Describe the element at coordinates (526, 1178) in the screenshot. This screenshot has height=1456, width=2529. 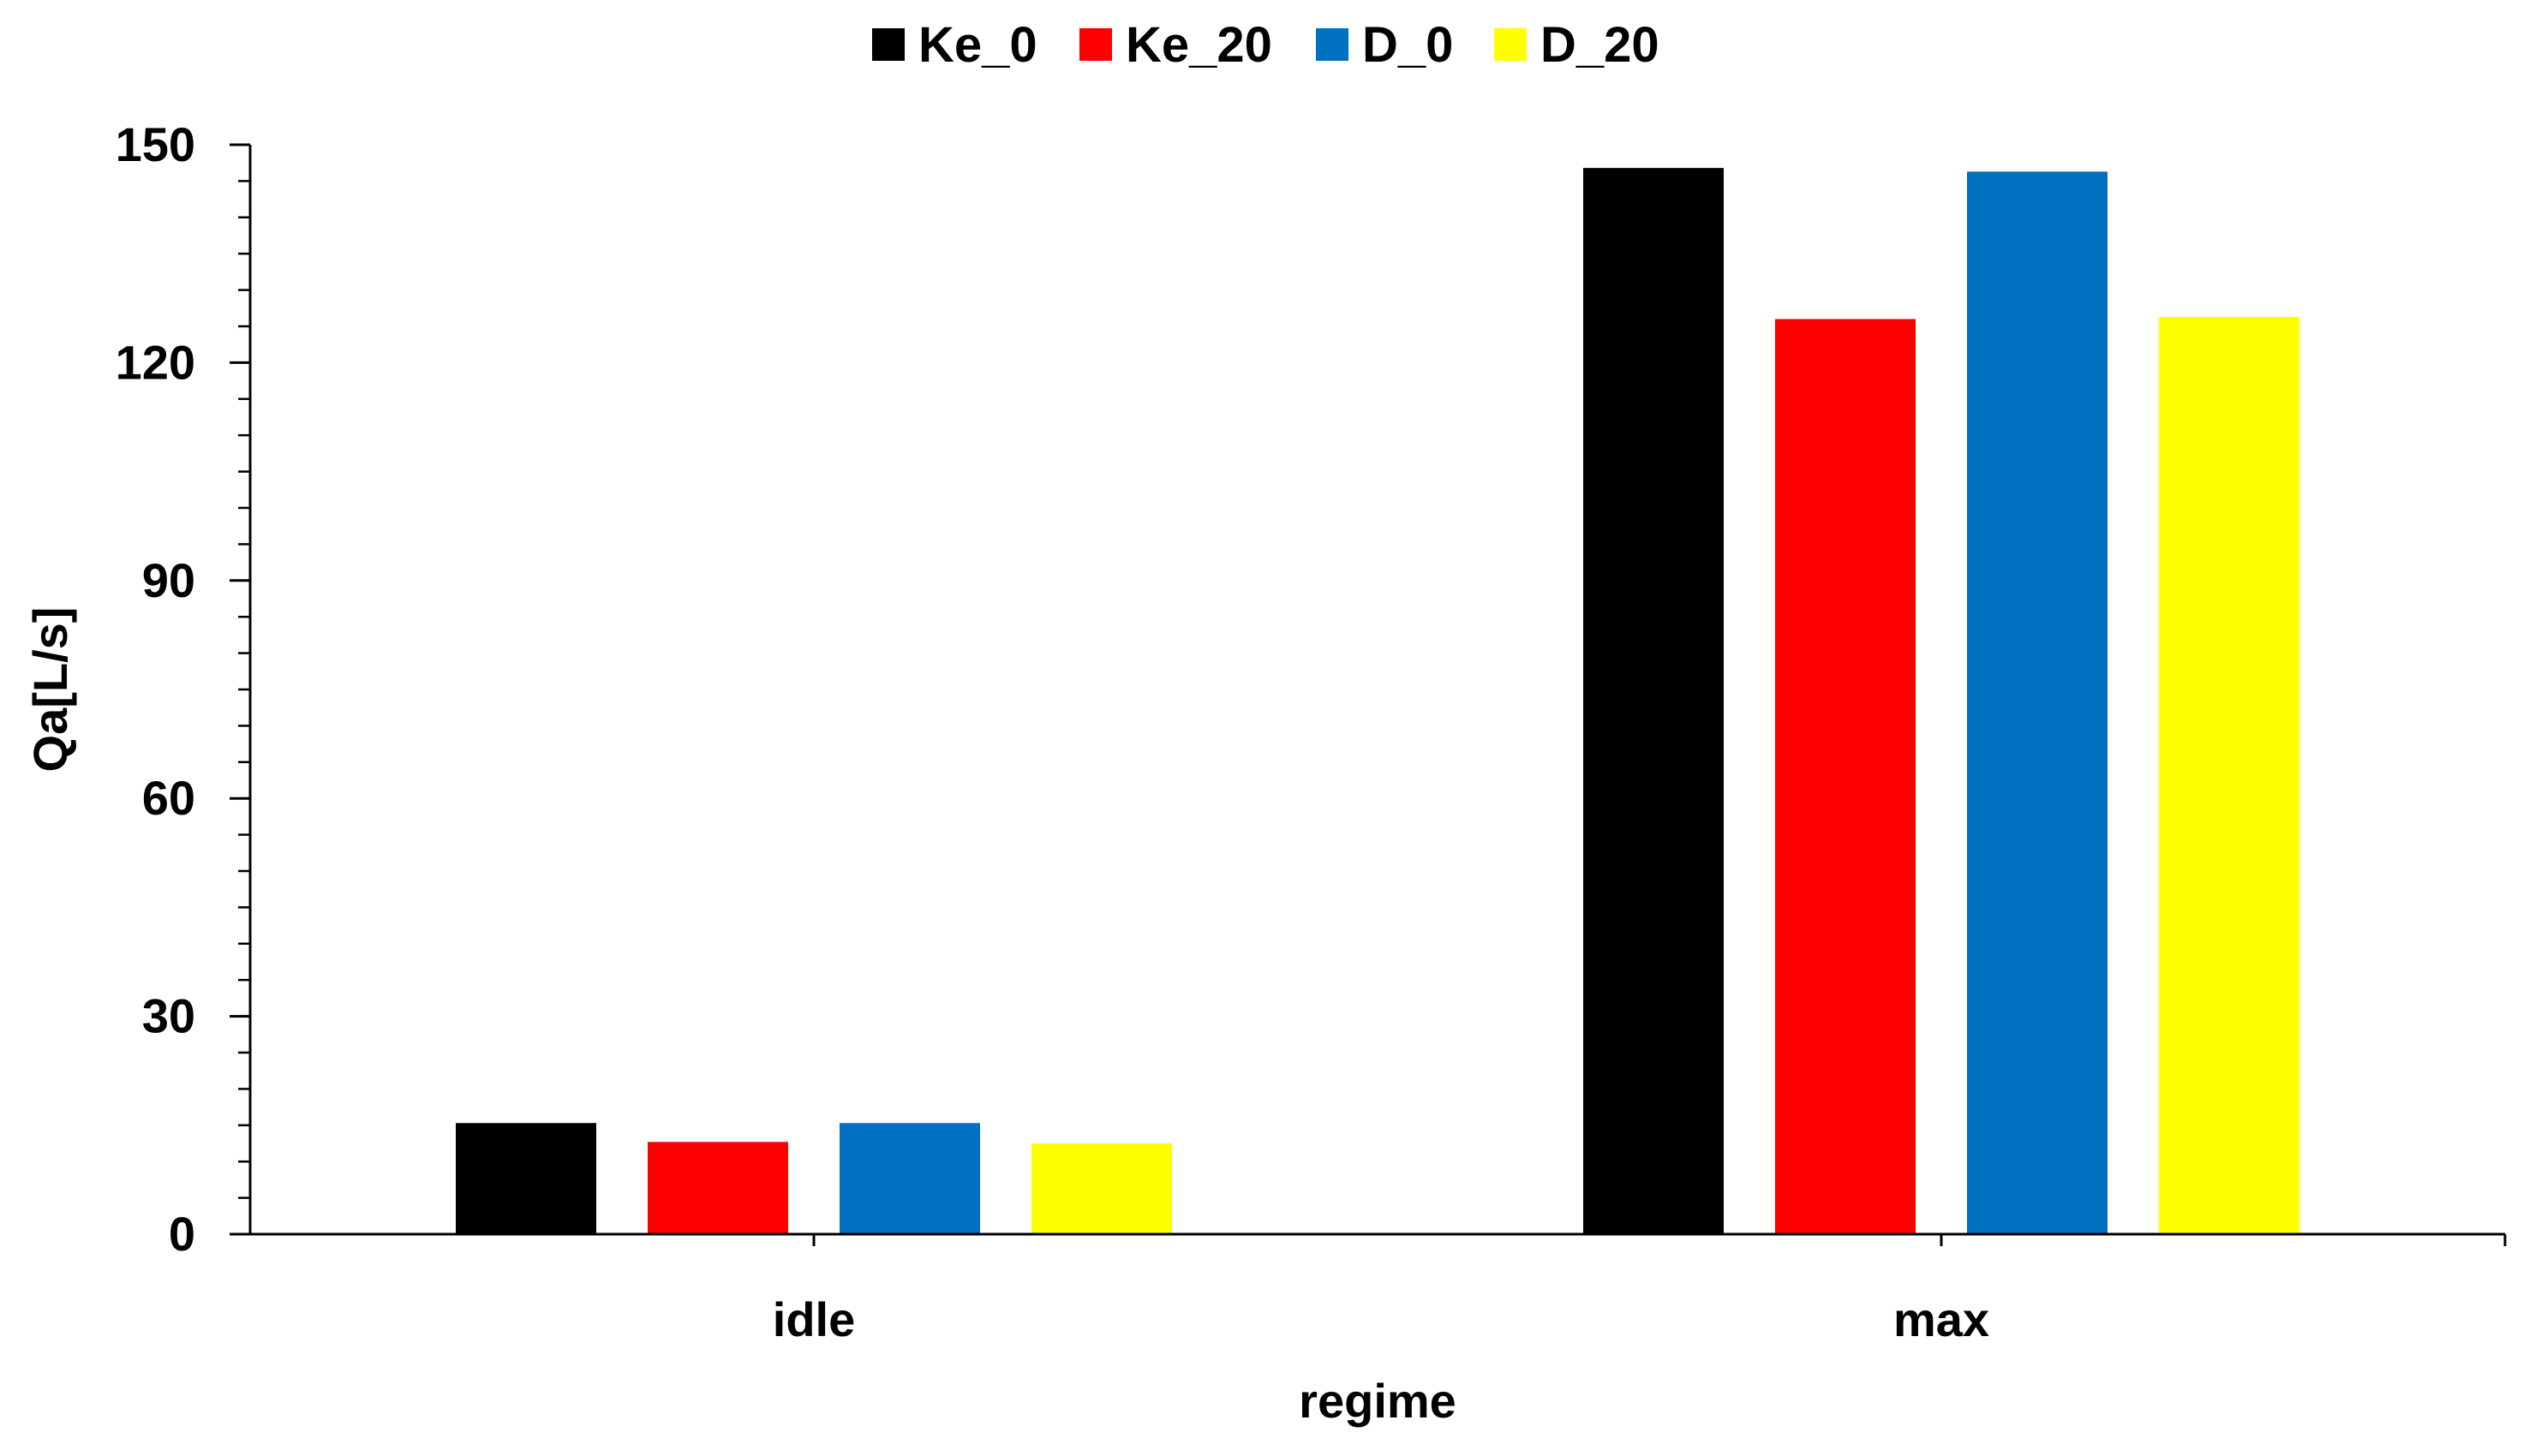
I see `bar-ke-0-idle` at that location.